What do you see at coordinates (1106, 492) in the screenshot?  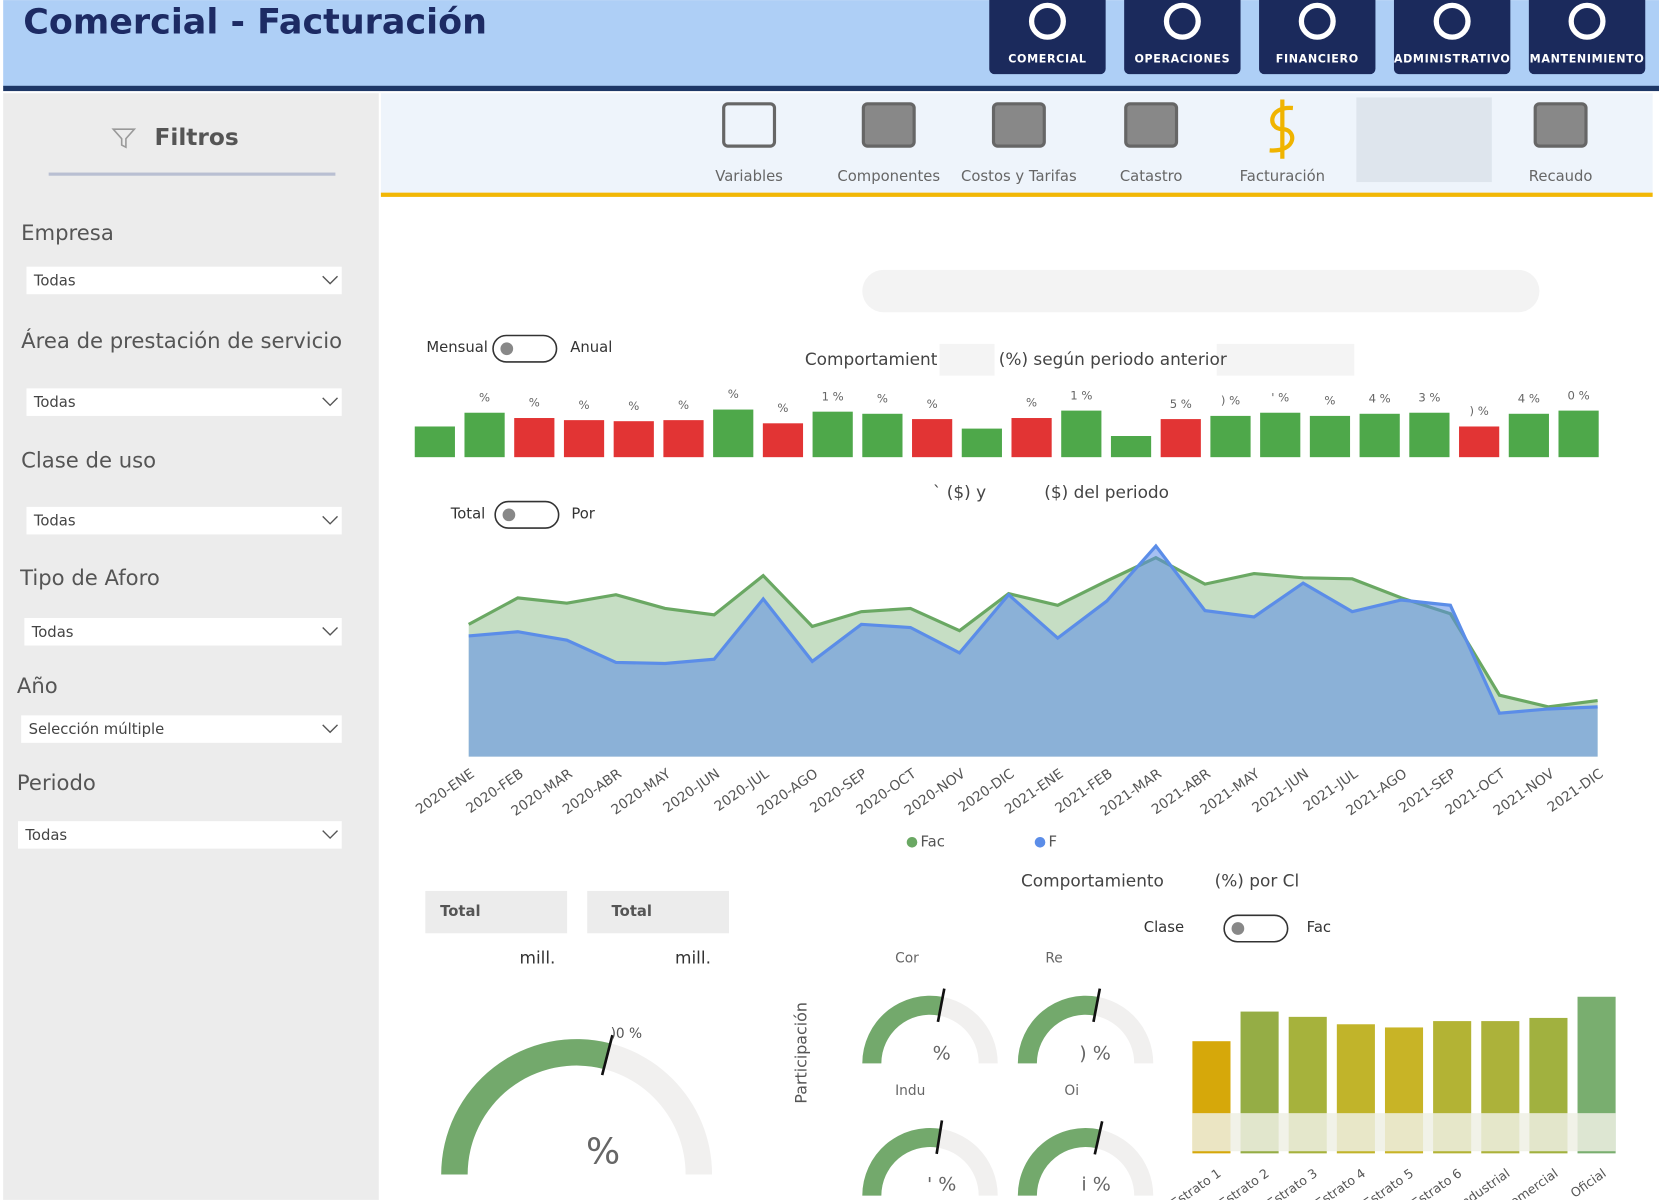 I see `chart-title: ($) del periodo` at bounding box center [1106, 492].